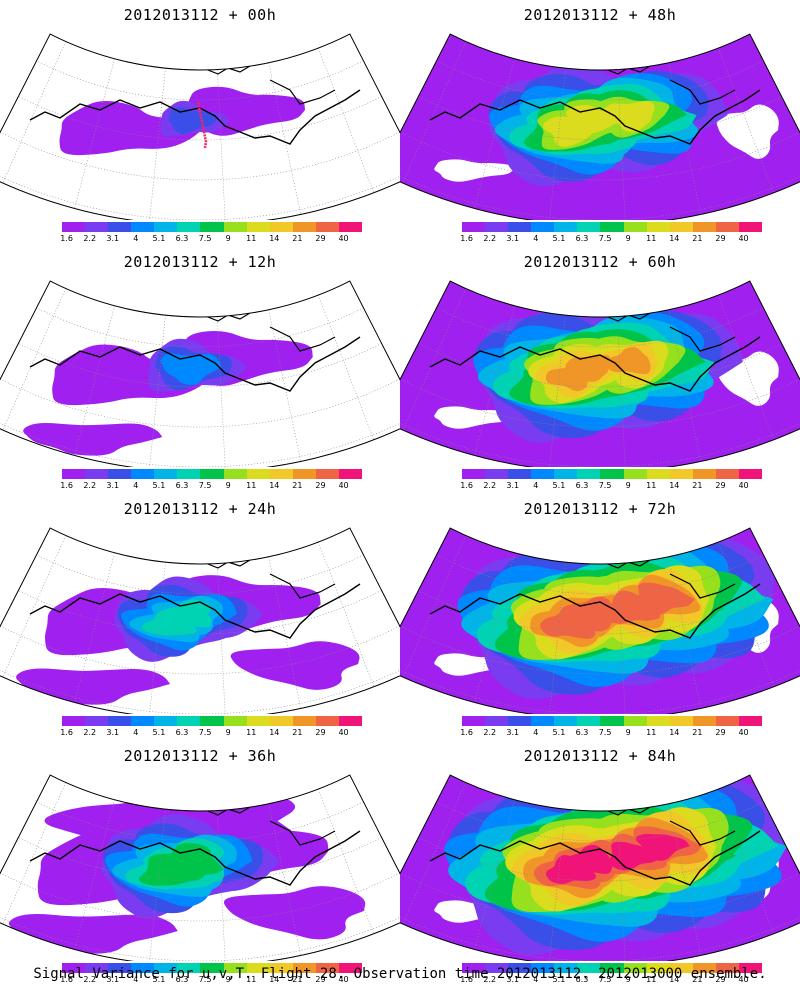 The image size is (800, 1000). Describe the element at coordinates (720, 979) in the screenshot. I see `colorbar-tick-label: 29` at that location.